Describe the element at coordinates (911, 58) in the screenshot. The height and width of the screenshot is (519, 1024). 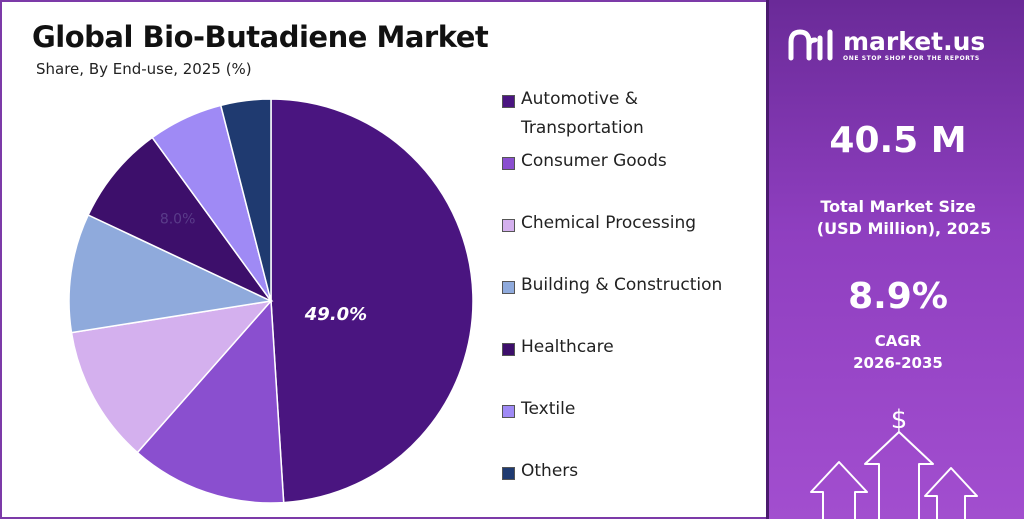
I see `brand-tagline: ONE STOP SHOP FOR THE REPORTS` at that location.